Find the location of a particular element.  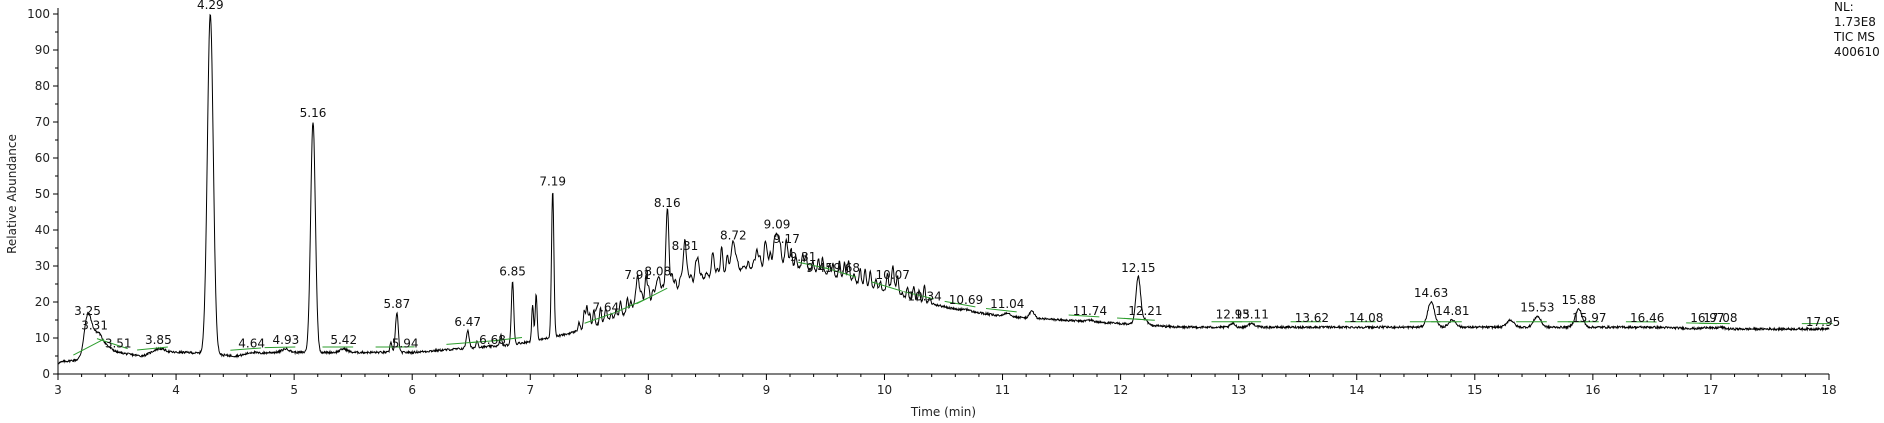

x-axis-title: Time (min) is located at coordinates (943, 412).